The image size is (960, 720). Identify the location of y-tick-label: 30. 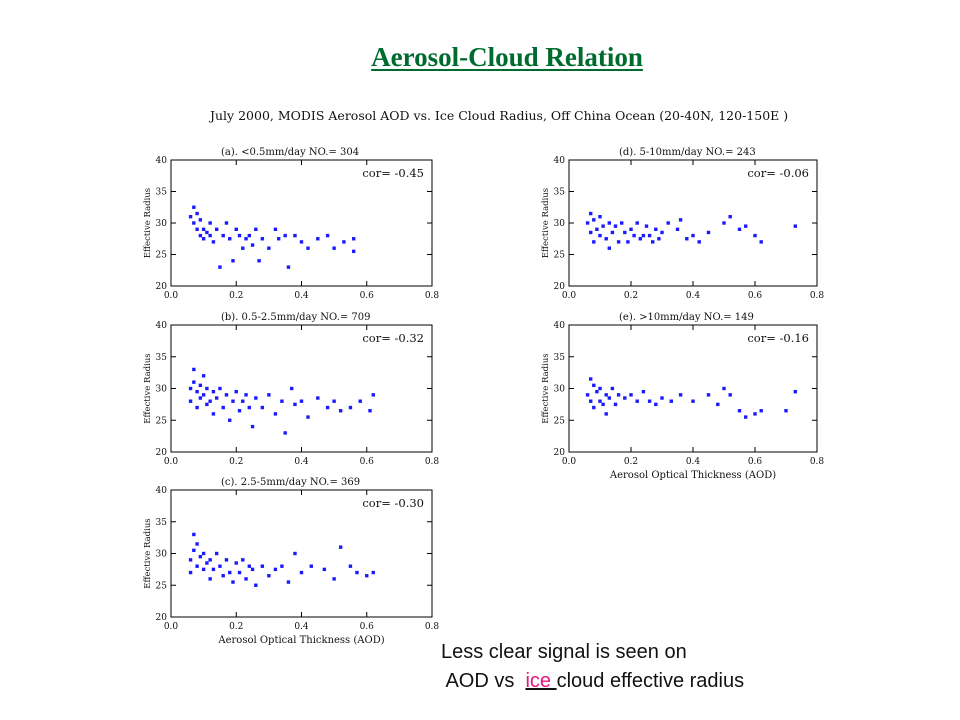
(162, 390).